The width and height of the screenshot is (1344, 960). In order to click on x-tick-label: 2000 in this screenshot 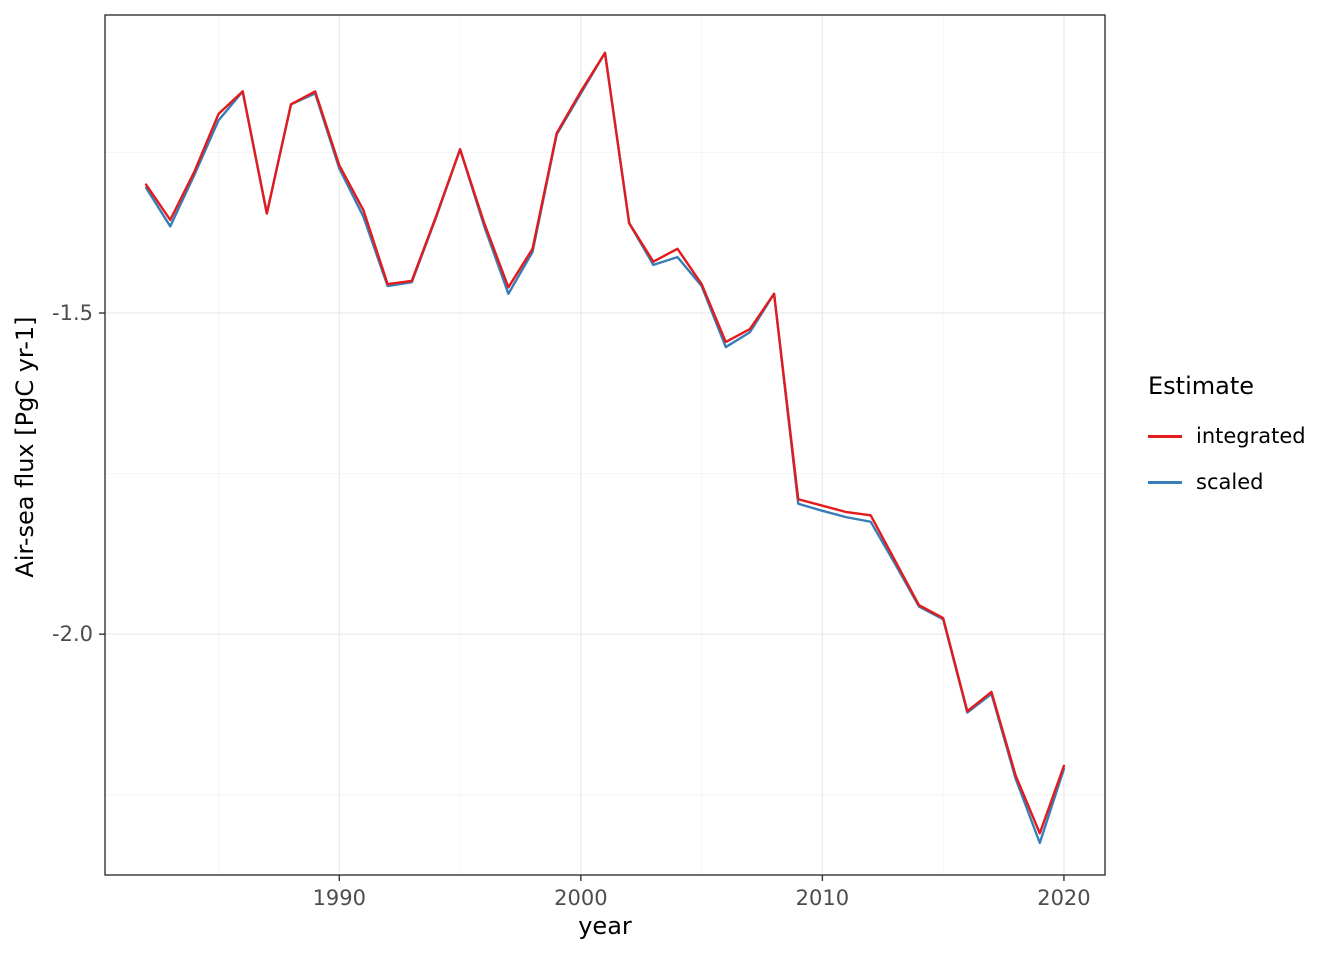, I will do `click(580, 898)`.